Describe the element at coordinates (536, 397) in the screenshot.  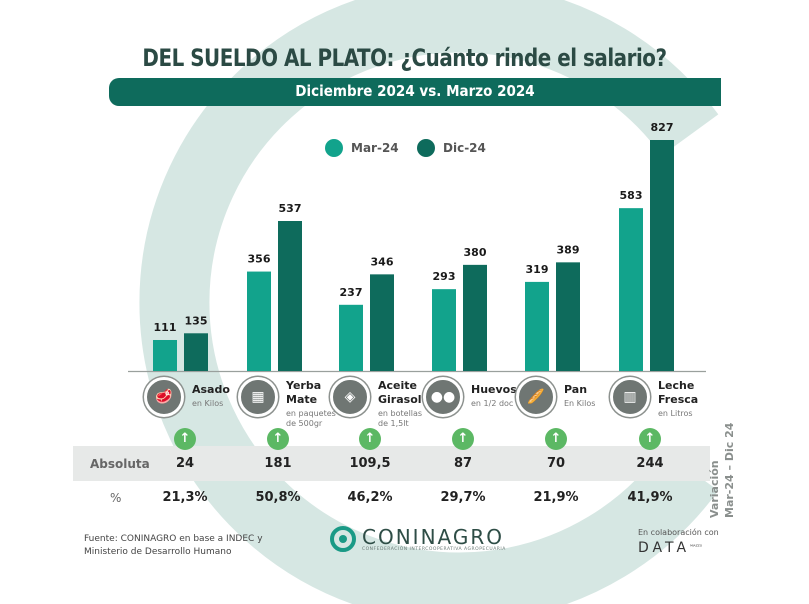
I see `bread-icon: 🥖` at that location.